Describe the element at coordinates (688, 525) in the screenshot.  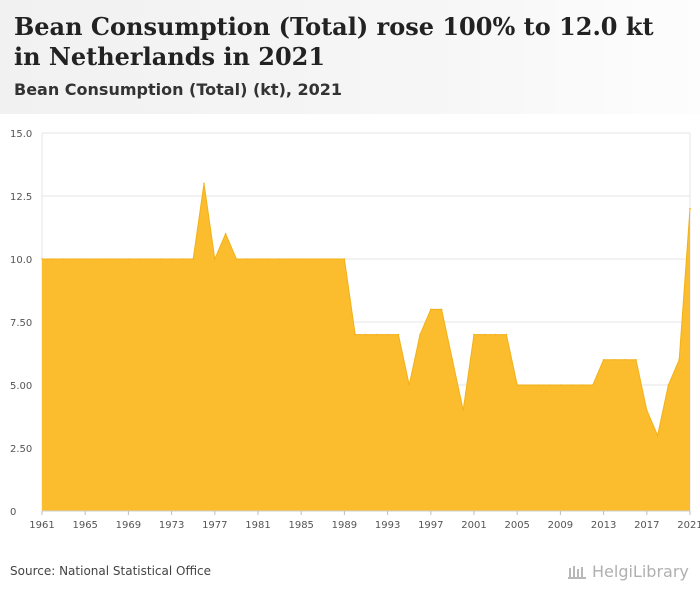
I see `x-tick-label: 2021` at that location.